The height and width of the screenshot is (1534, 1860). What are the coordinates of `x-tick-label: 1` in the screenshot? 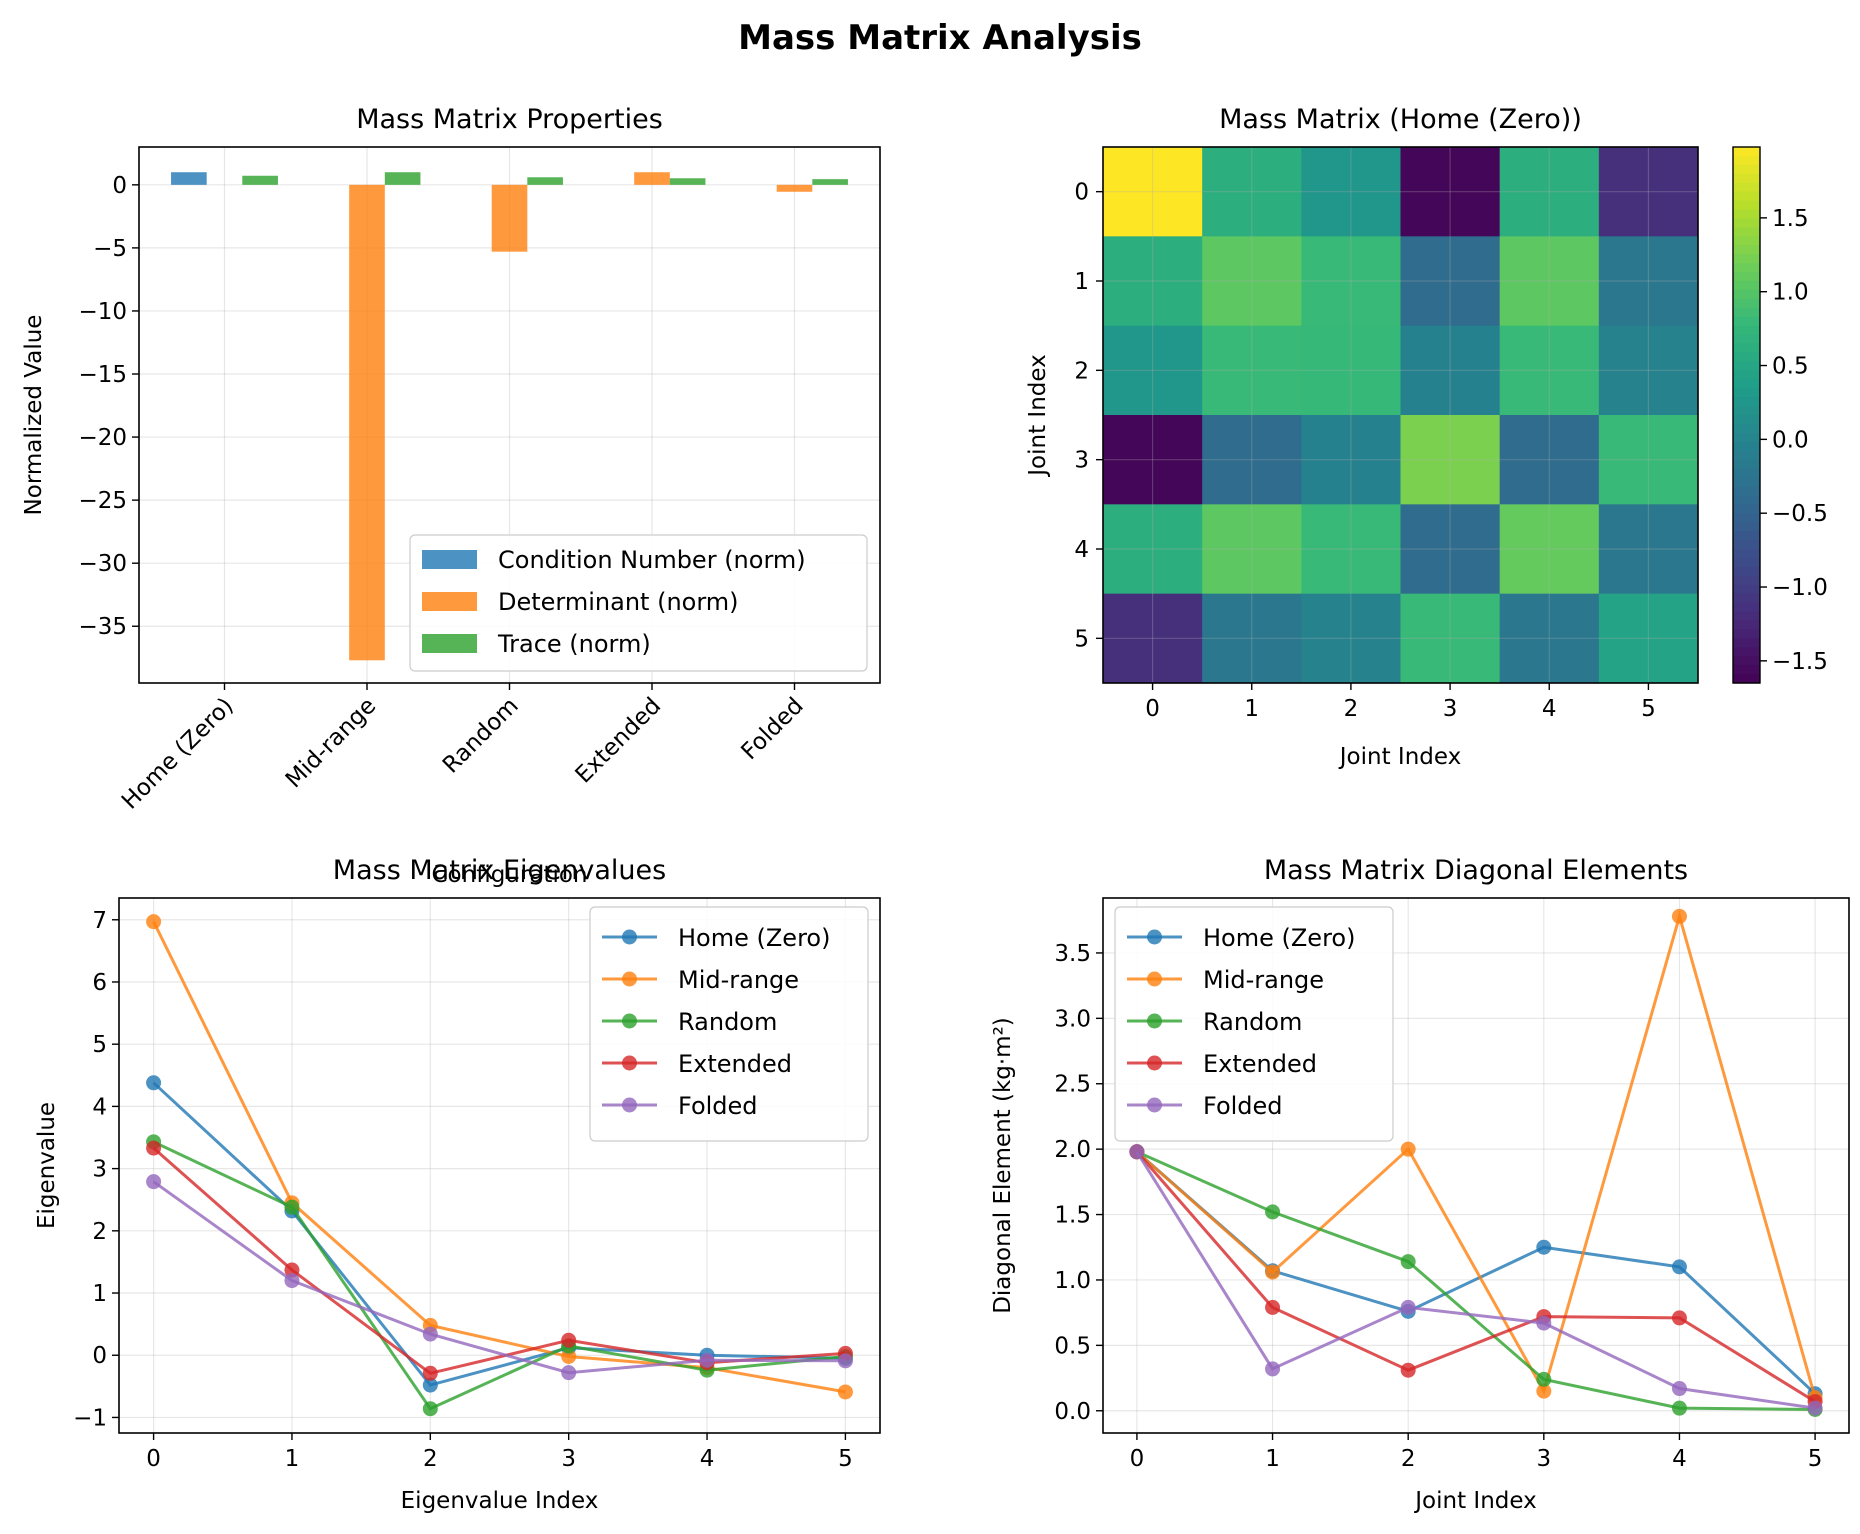 It's located at (1272, 1459).